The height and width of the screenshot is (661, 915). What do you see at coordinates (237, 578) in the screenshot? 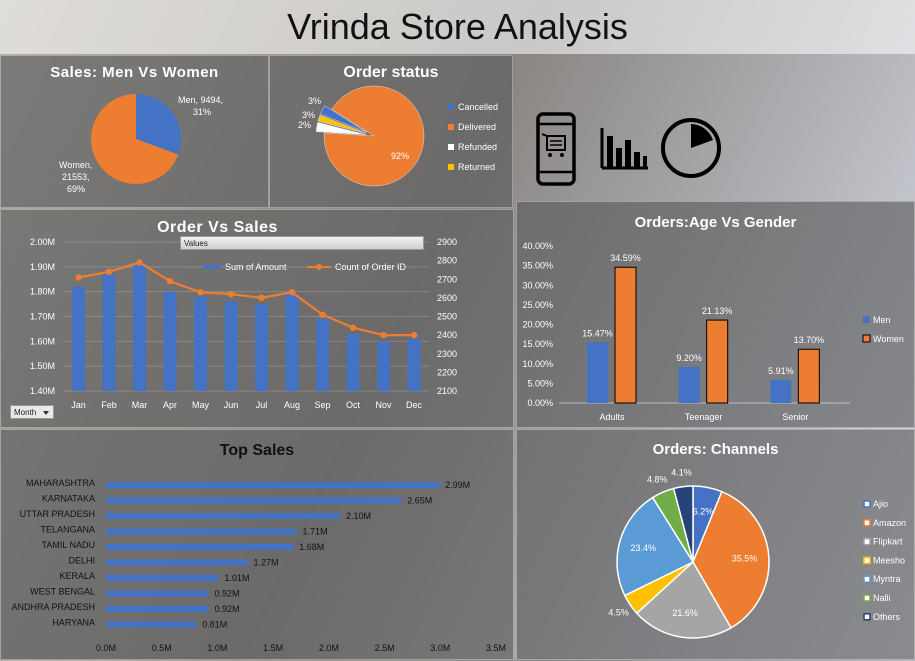
I see `data-label: 1.01M` at bounding box center [237, 578].